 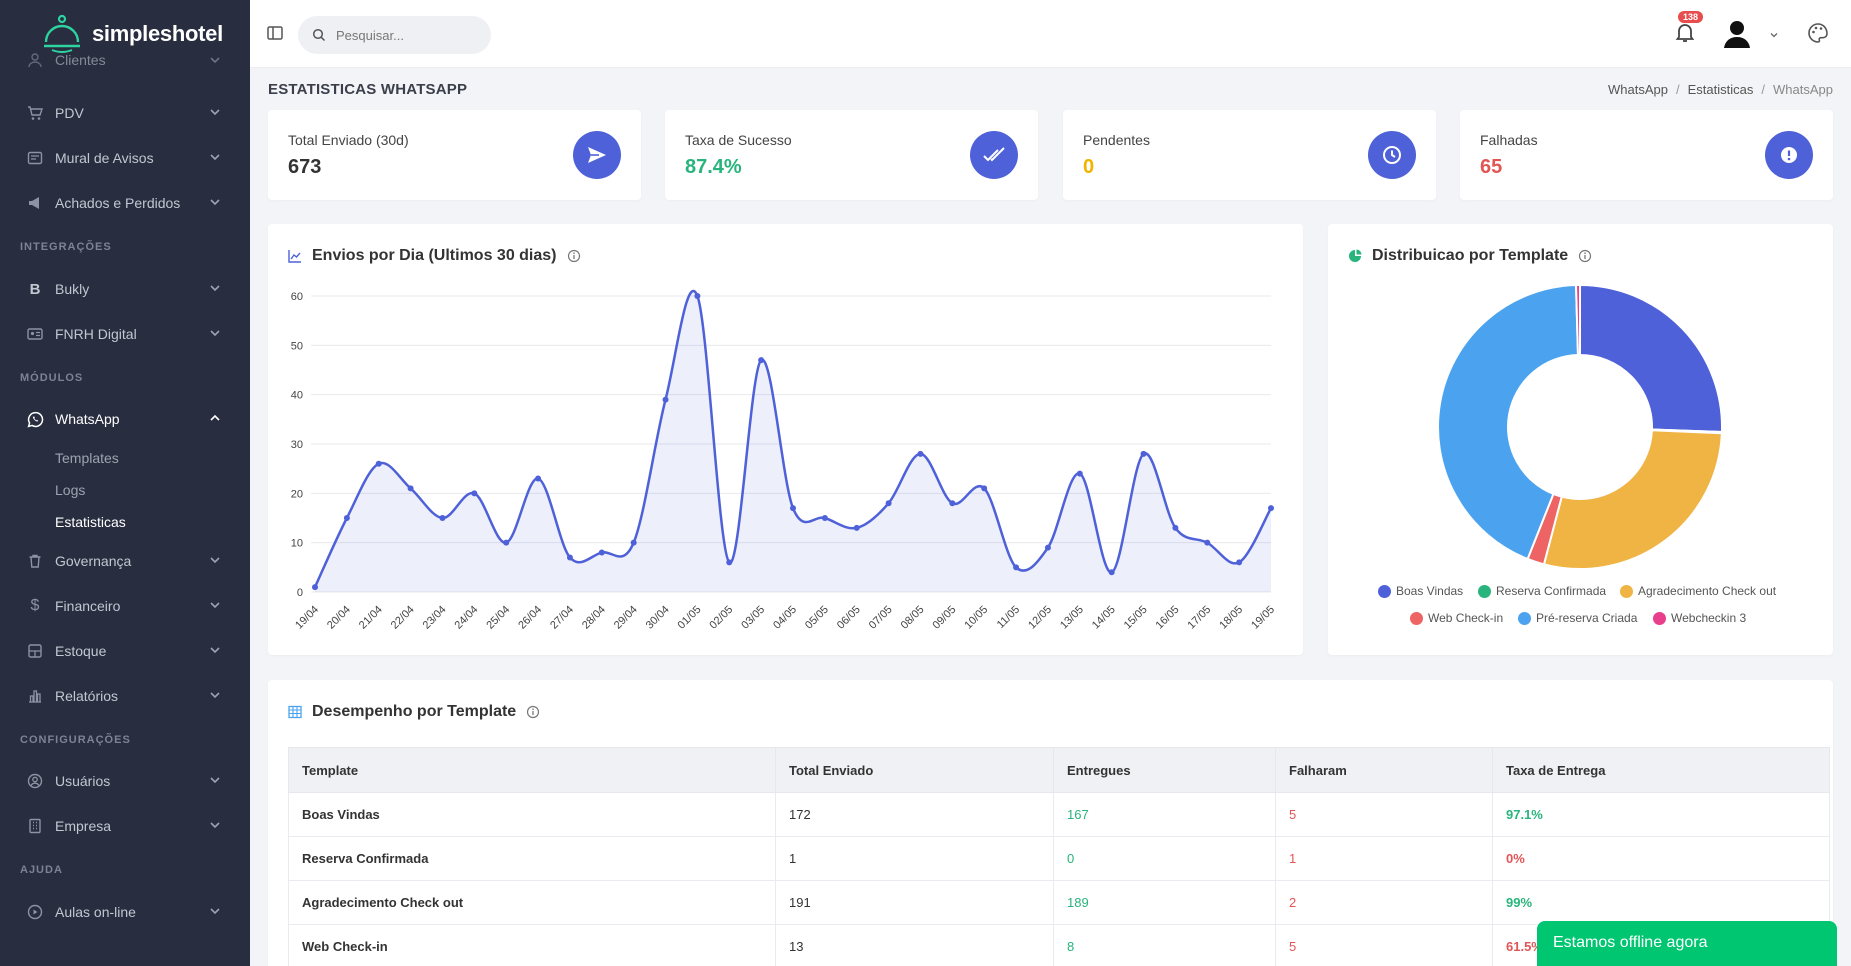 I want to click on legend-item: Agradecimento Check out, so click(x=1698, y=591).